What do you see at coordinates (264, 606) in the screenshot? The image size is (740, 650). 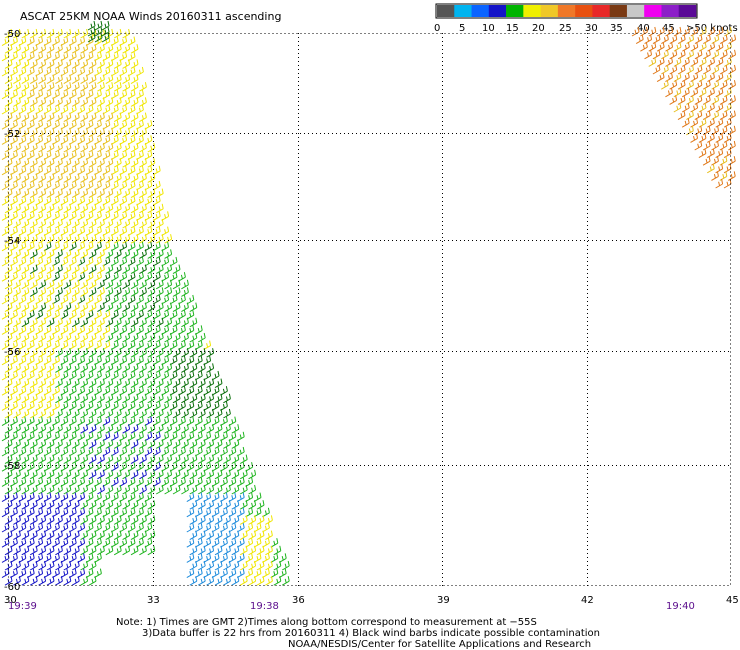 I see `time-label-1938: 19:38` at bounding box center [264, 606].